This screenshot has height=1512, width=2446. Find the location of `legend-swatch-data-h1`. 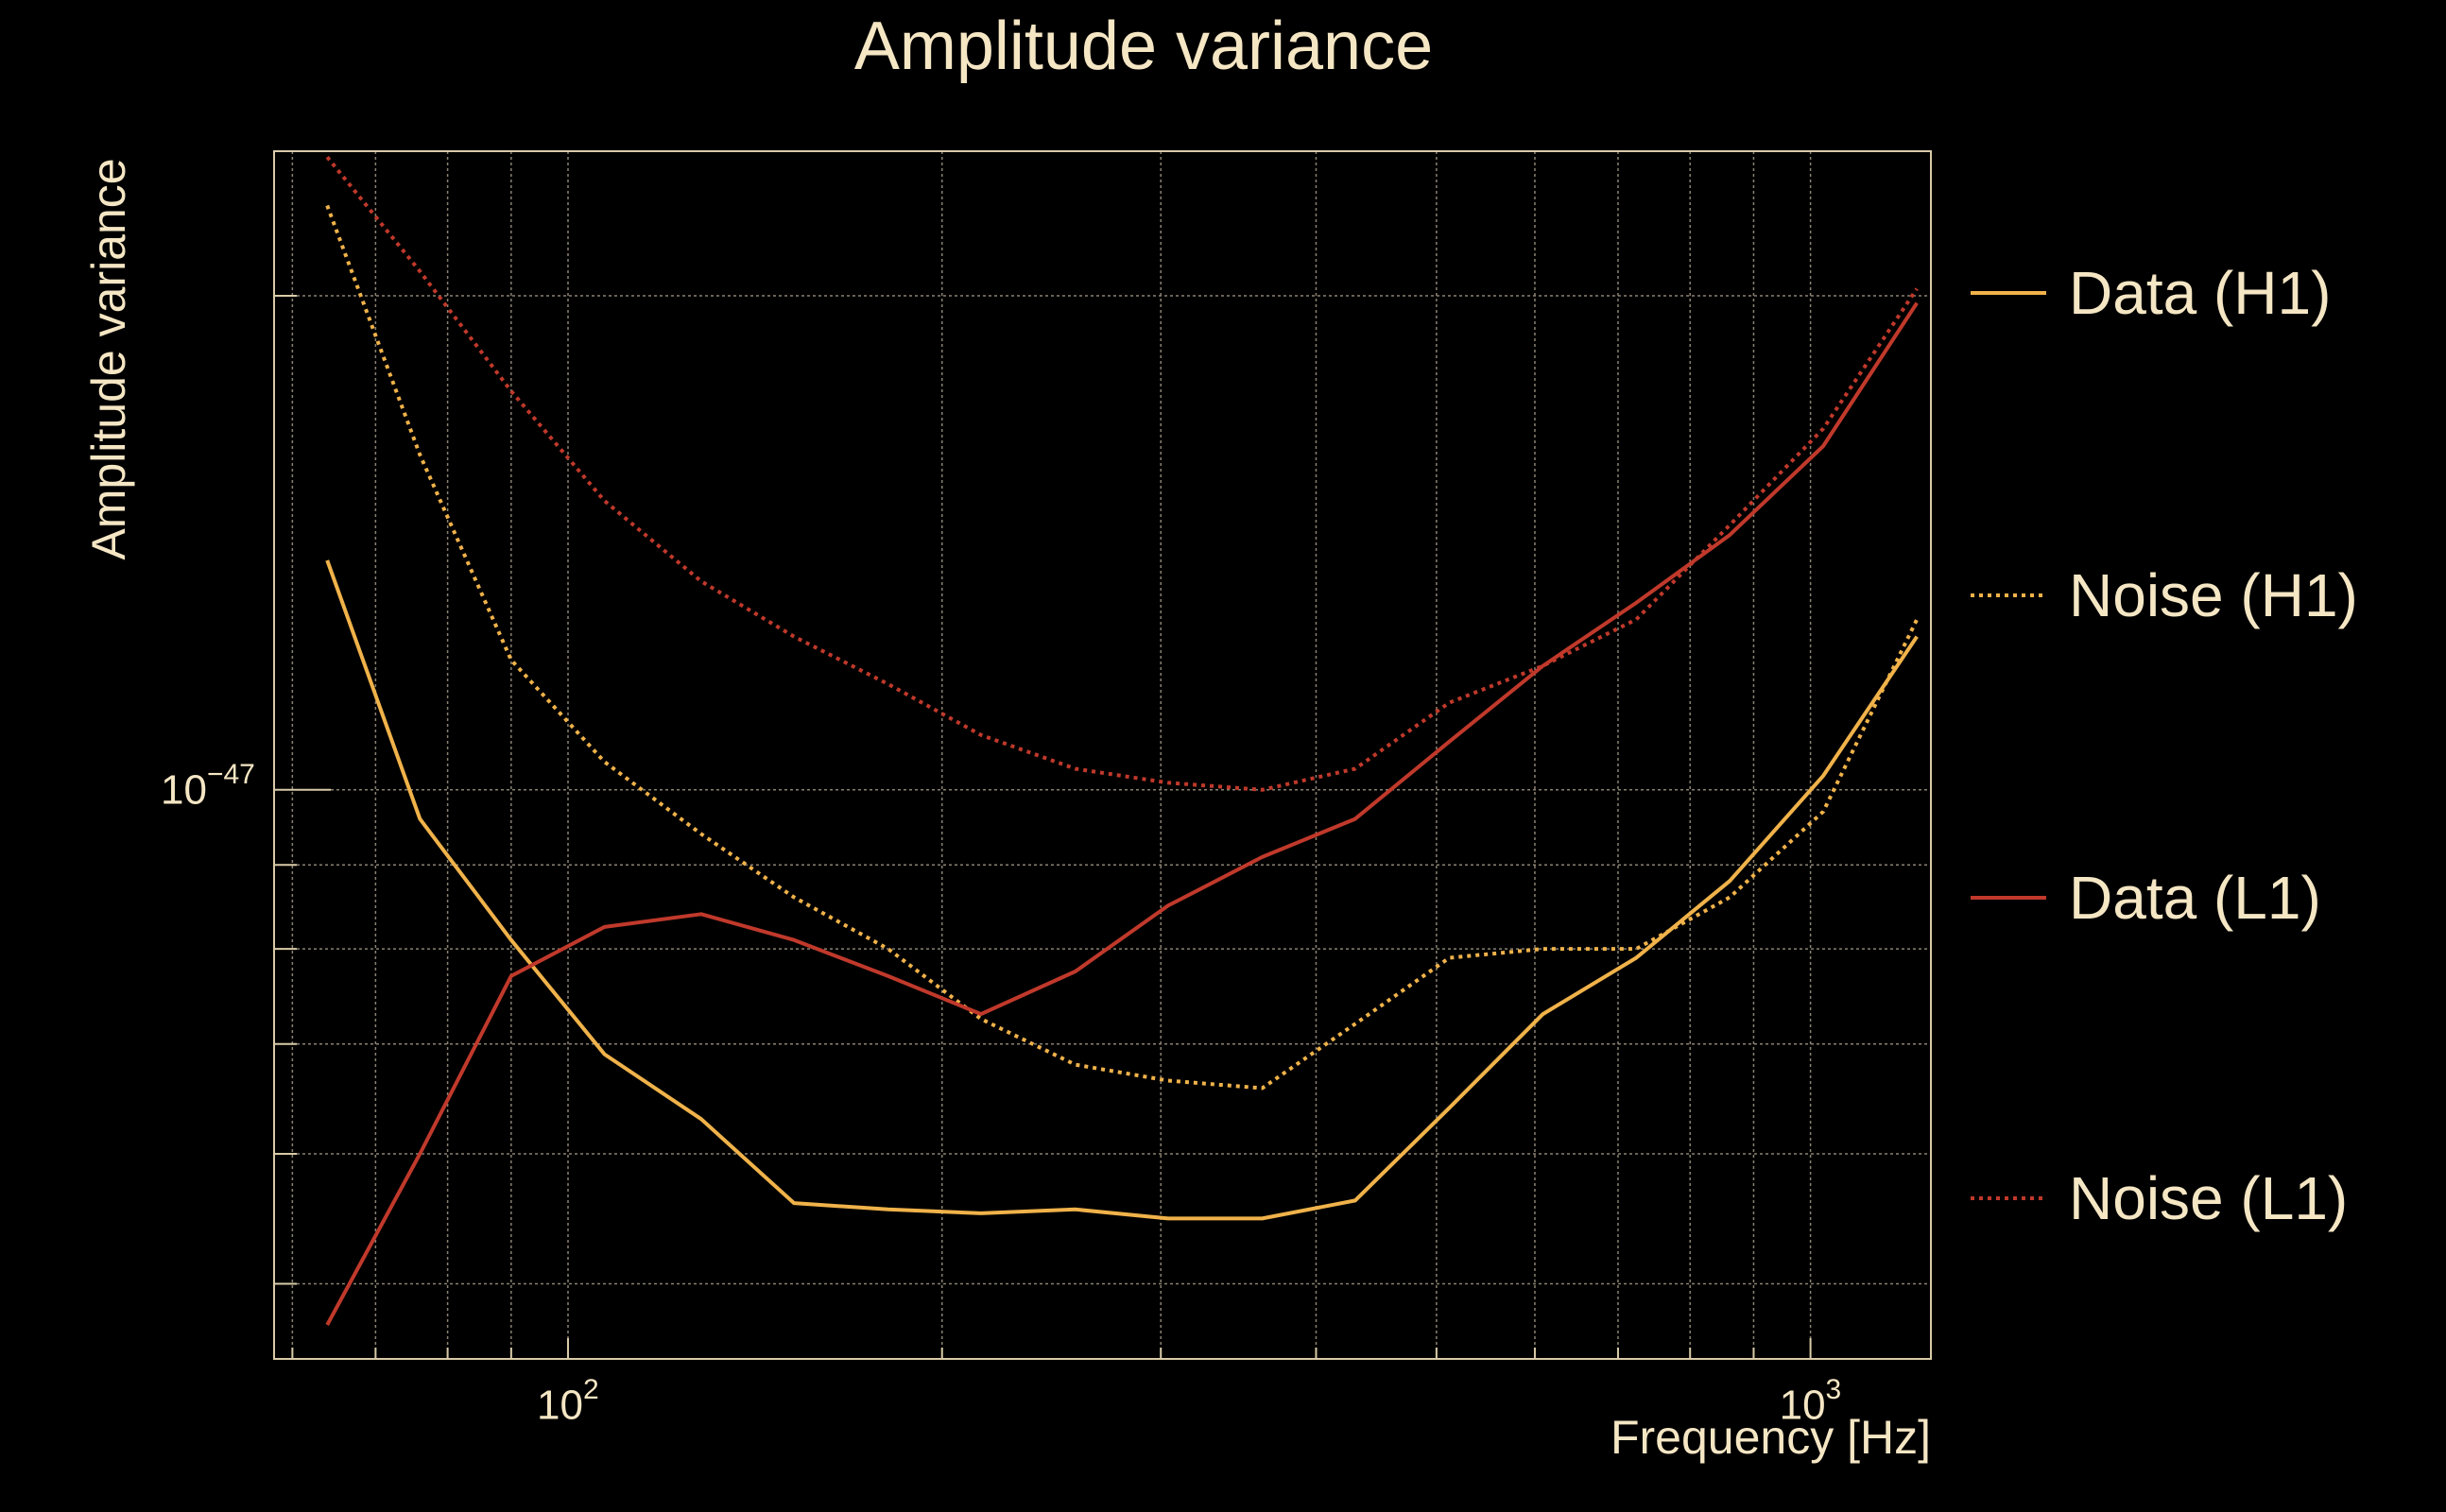

legend-swatch-data-h1 is located at coordinates (2008, 293).